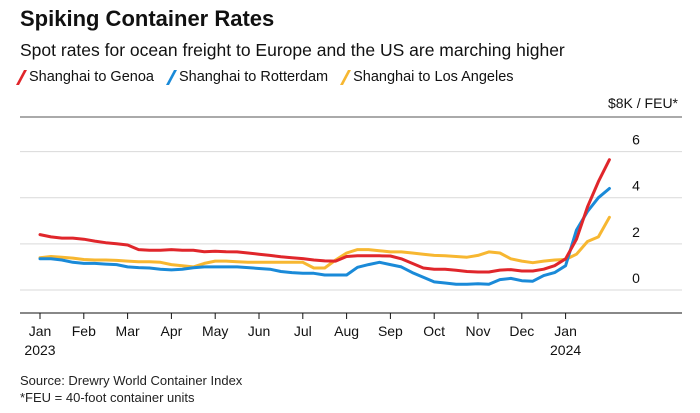 The image size is (700, 413). What do you see at coordinates (128, 331) in the screenshot?
I see `x-tick-label: Mar` at bounding box center [128, 331].